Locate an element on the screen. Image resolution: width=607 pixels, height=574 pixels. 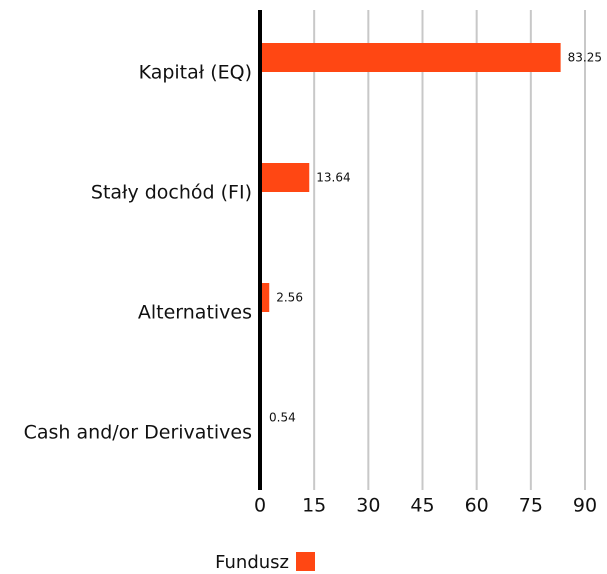
x-tick-label: 0 is located at coordinates (260, 506).